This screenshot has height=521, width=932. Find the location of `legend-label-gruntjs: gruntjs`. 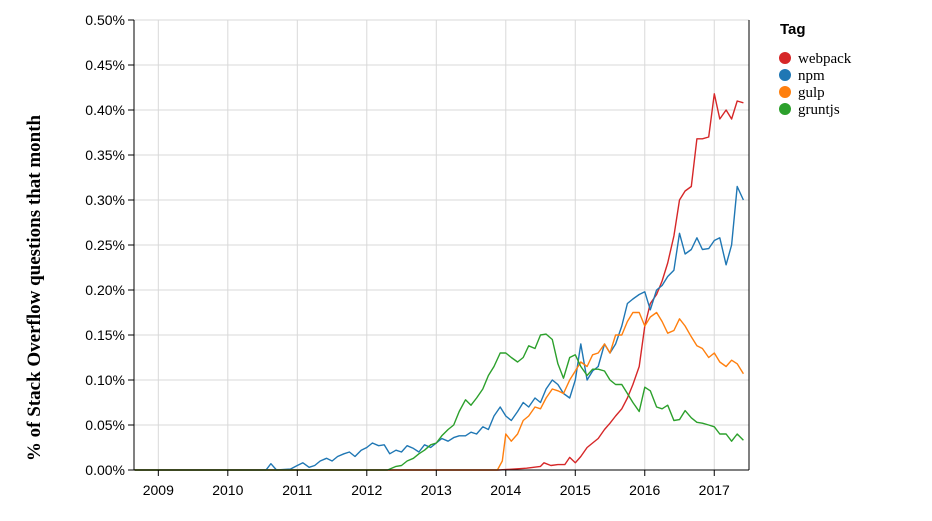

legend-label-gruntjs: gruntjs is located at coordinates (819, 110).